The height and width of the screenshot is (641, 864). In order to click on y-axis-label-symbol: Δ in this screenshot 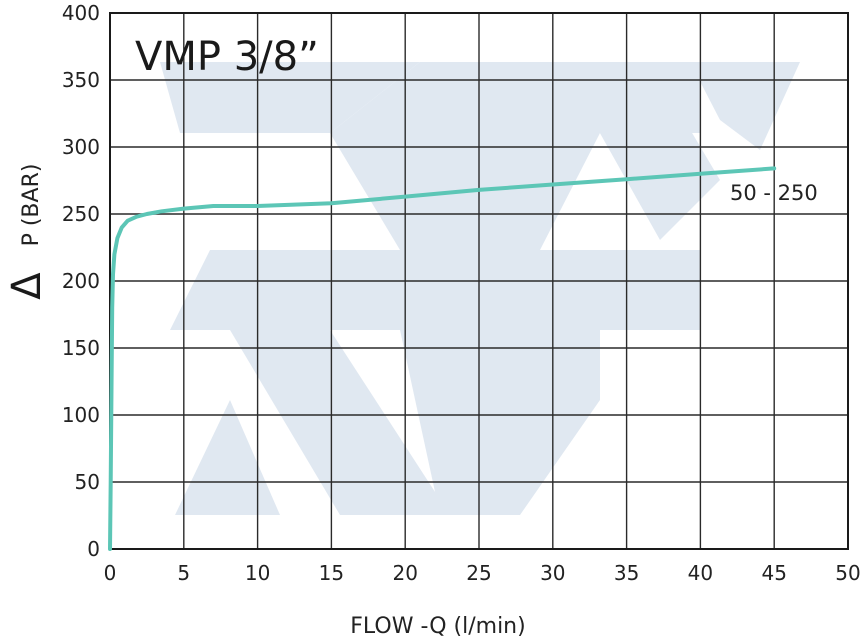, I will do `click(27, 286)`.